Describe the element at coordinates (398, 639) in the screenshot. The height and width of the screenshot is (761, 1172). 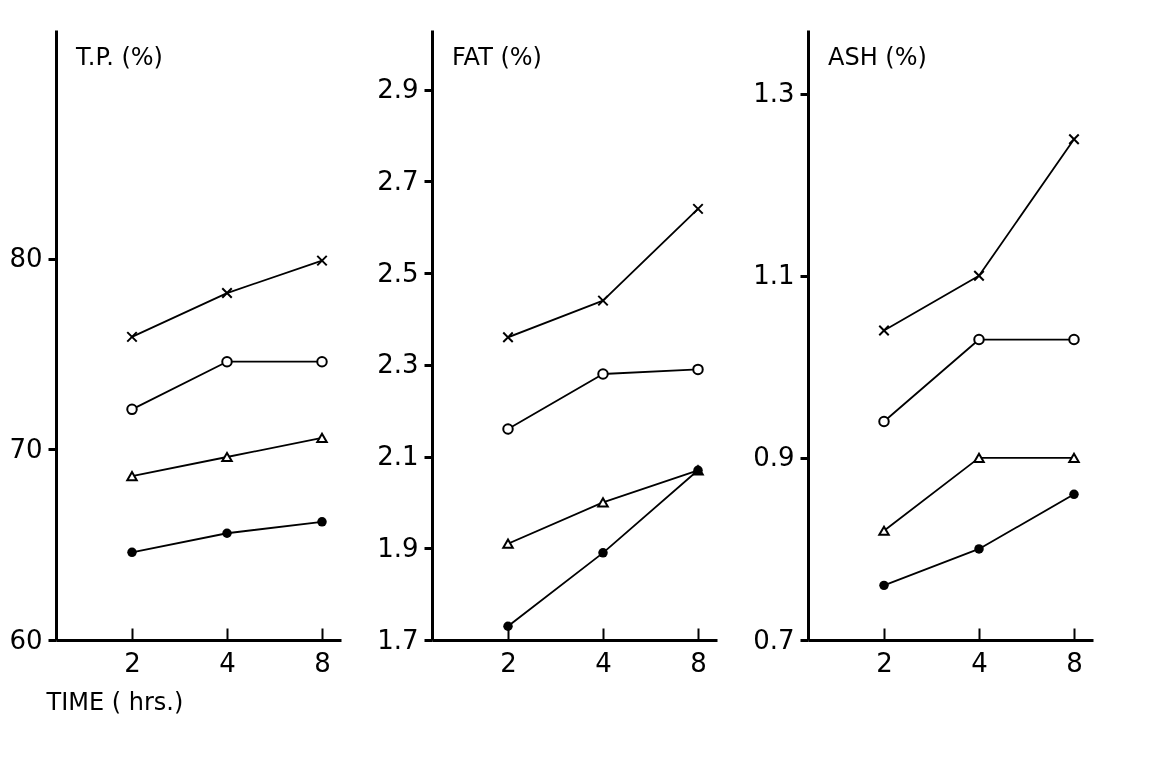
I see `y-tick-label: 1.7` at that location.